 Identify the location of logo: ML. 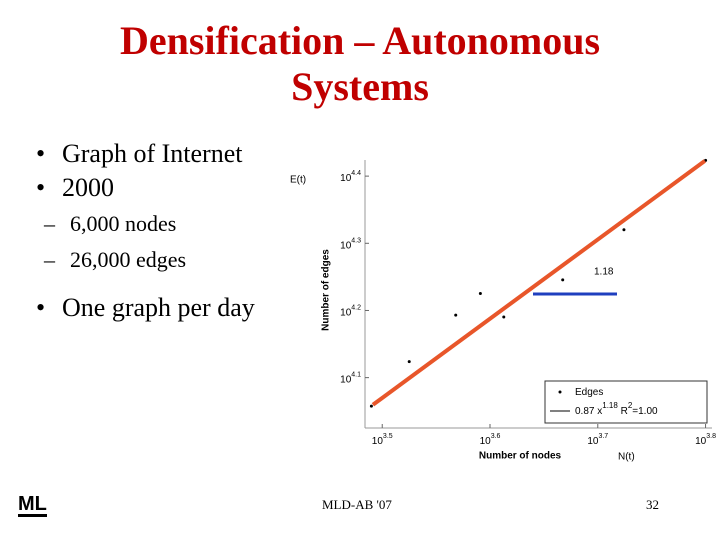
(32, 505).